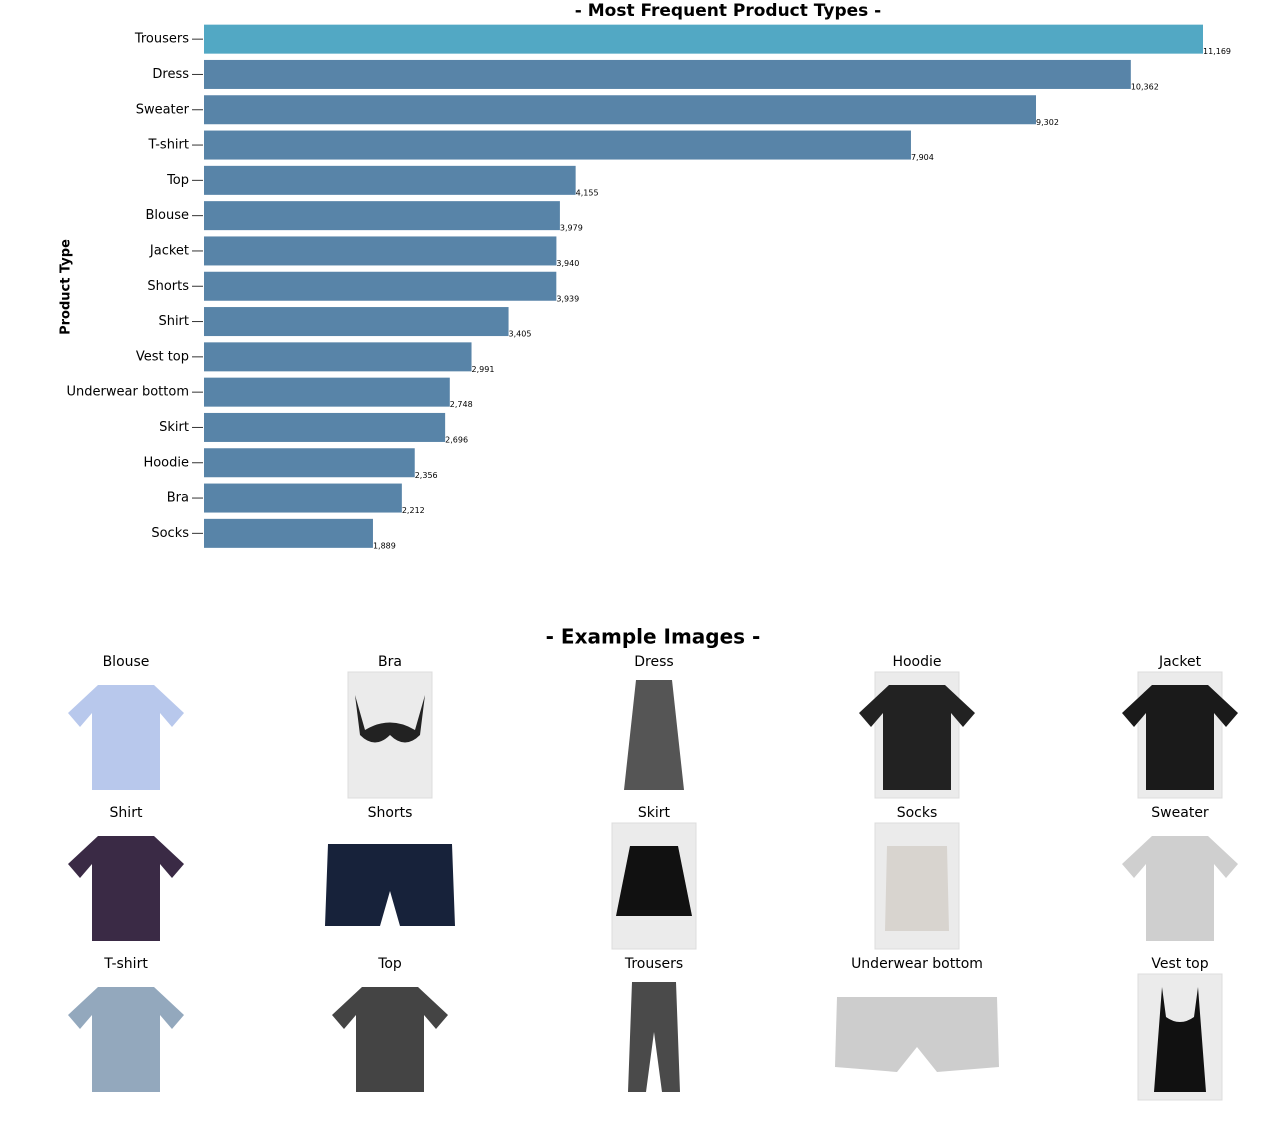  Describe the element at coordinates (168, 215) in the screenshot. I see `y-tick-label: Blouse` at that location.